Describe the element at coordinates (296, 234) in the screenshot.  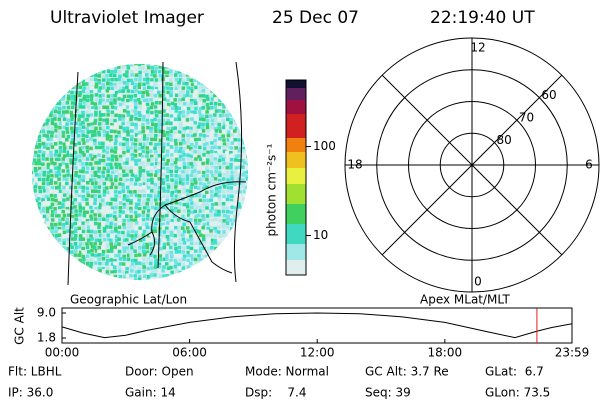
I see `color-step` at that location.